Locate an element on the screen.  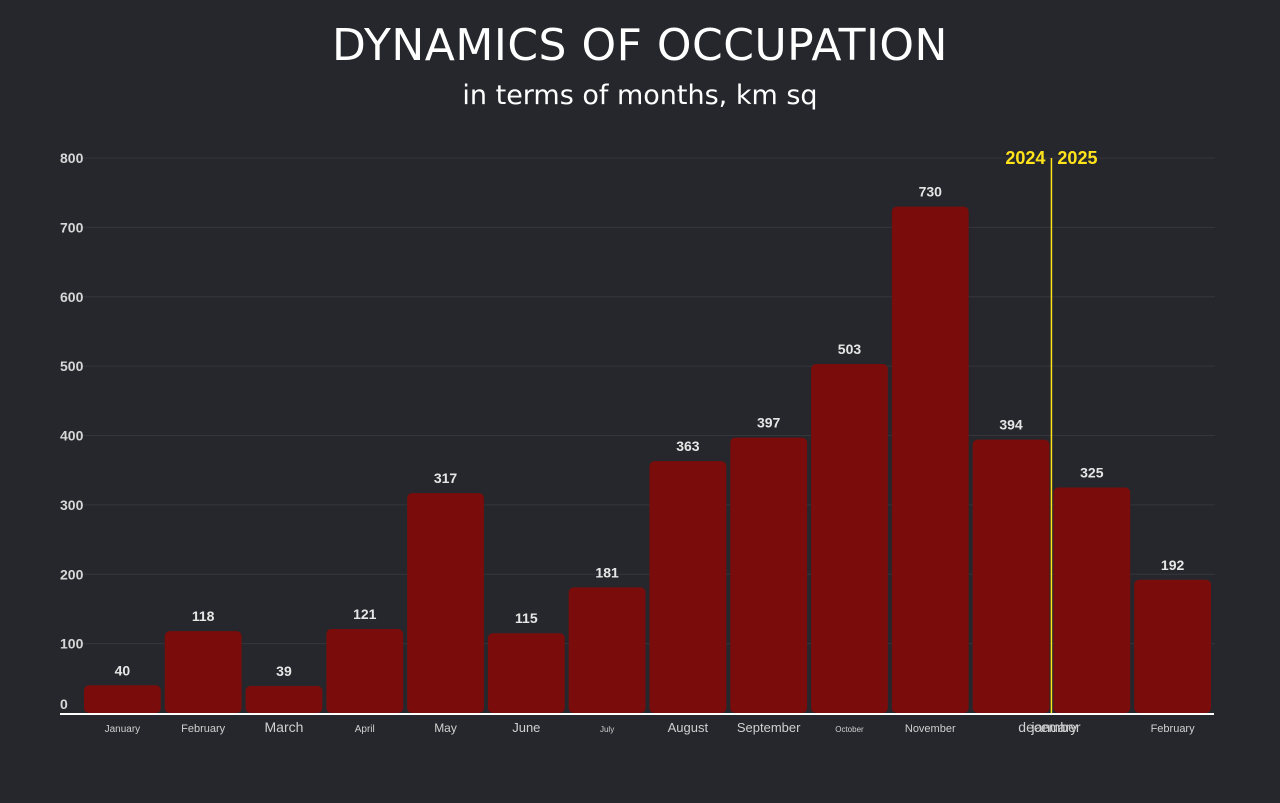
y-tick-label: 100 is located at coordinates (72, 644).